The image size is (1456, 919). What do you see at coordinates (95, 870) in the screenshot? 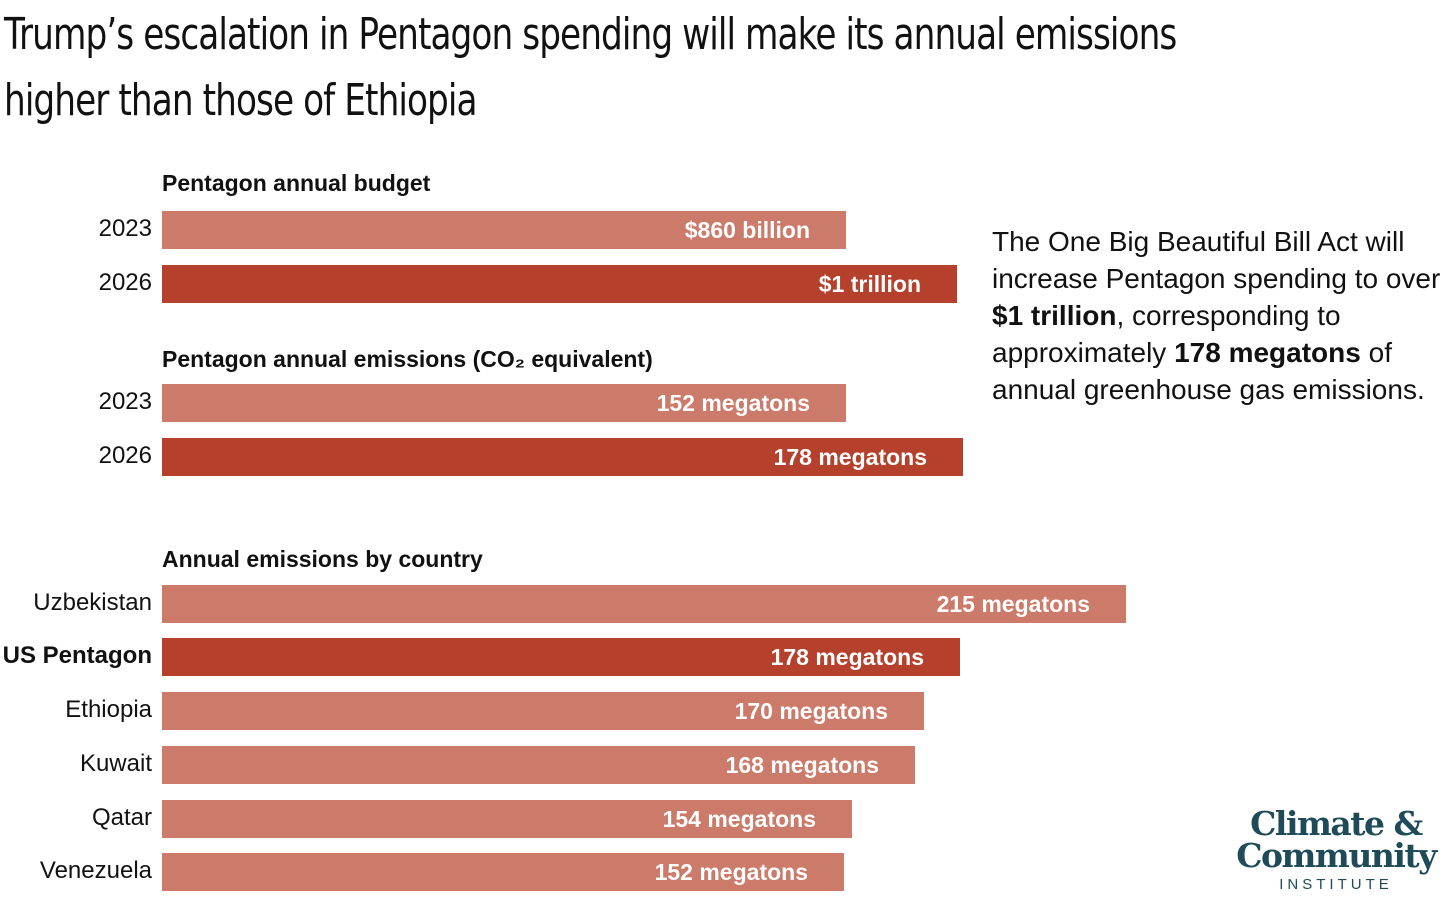
I see `category-label-venezuela: Venezuela` at bounding box center [95, 870].